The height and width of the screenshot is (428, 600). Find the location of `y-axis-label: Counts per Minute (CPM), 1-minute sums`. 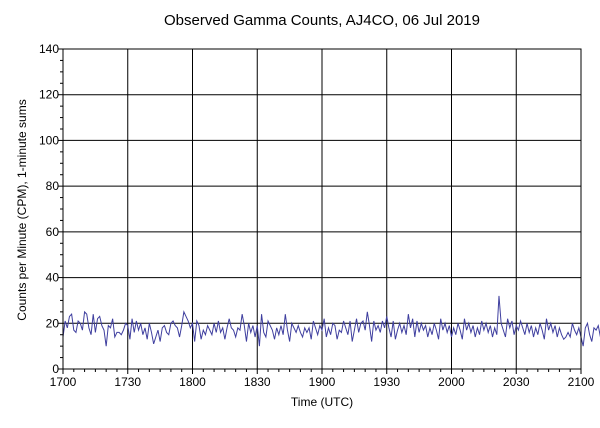

y-axis-label: Counts per Minute (CPM), 1-minute sums is located at coordinates (22, 209).